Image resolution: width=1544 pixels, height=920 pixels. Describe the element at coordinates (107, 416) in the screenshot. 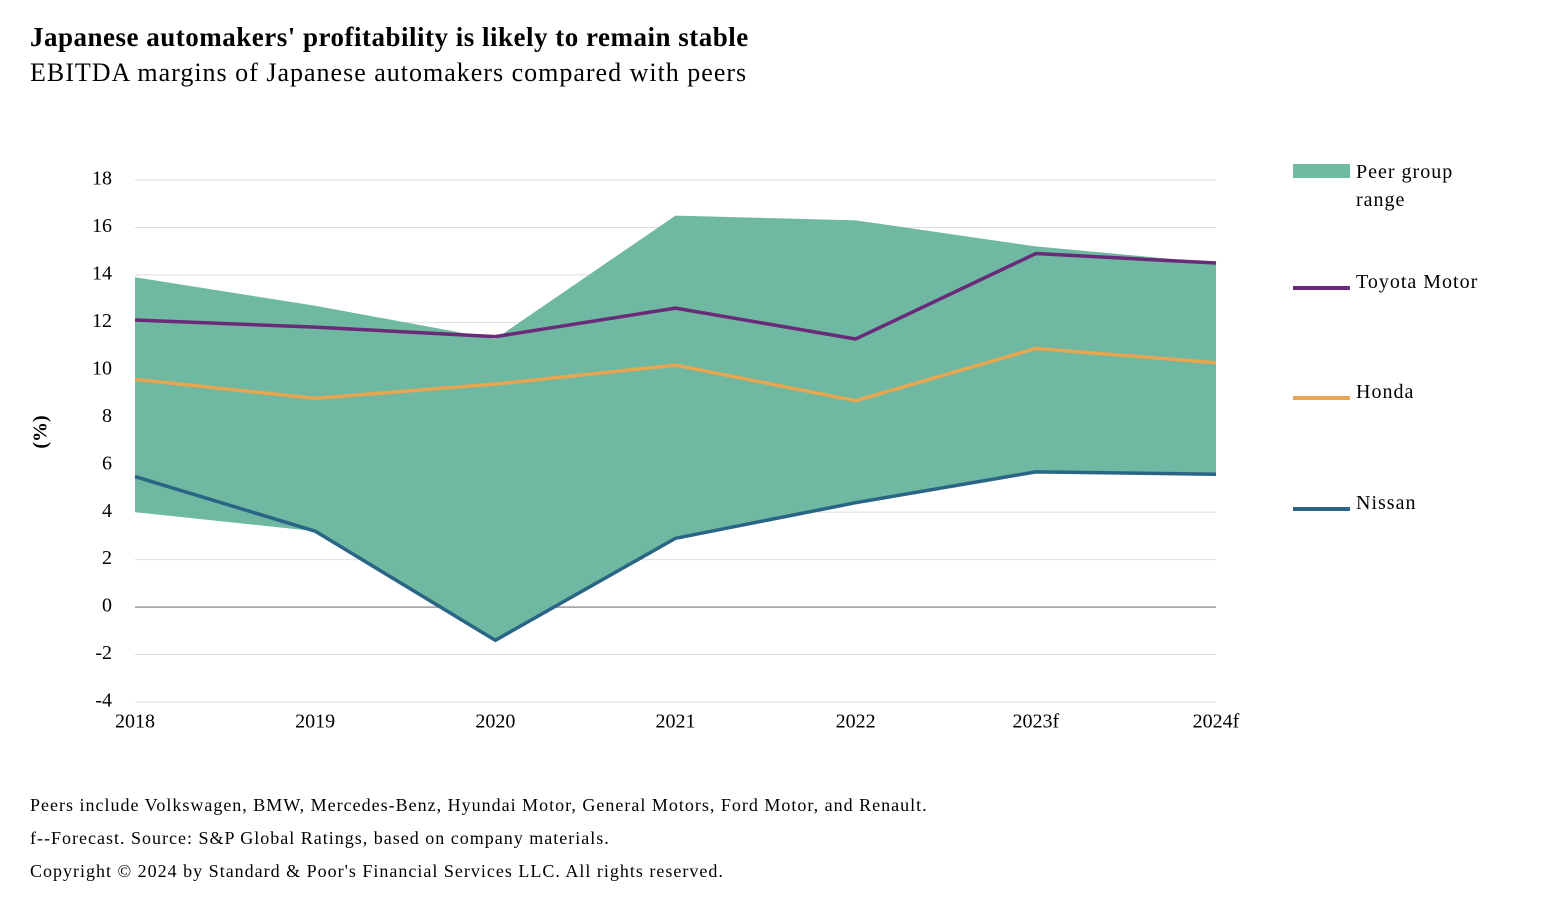

I see `y-tick-label: 8` at that location.